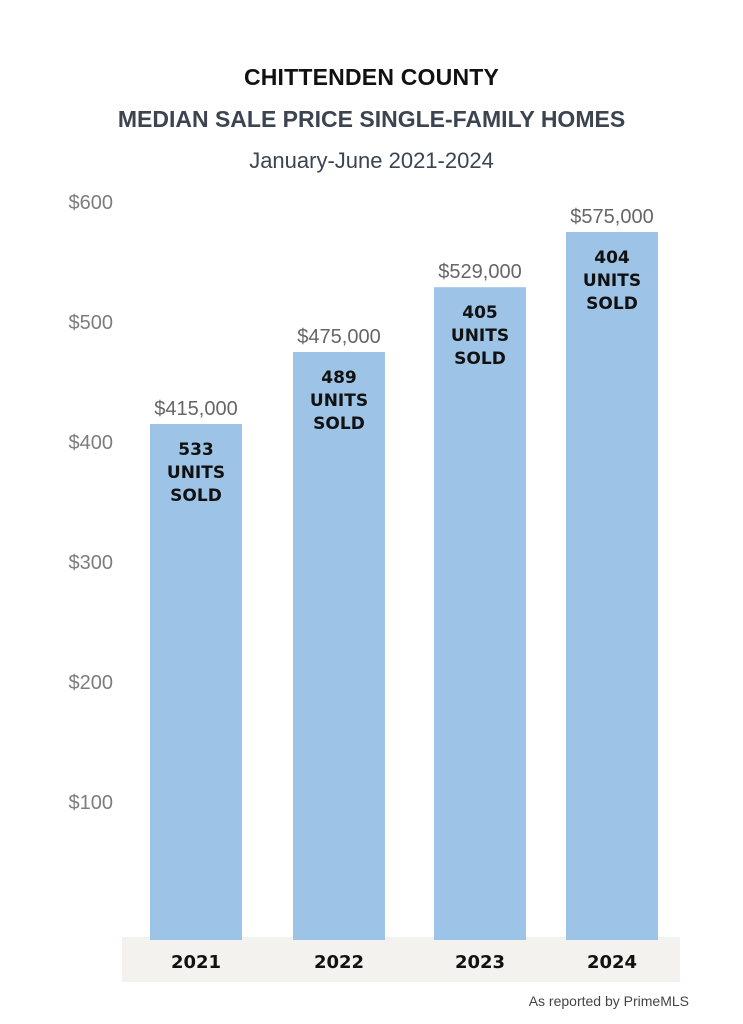  Describe the element at coordinates (91, 803) in the screenshot. I see `y-tick-label: $100` at that location.